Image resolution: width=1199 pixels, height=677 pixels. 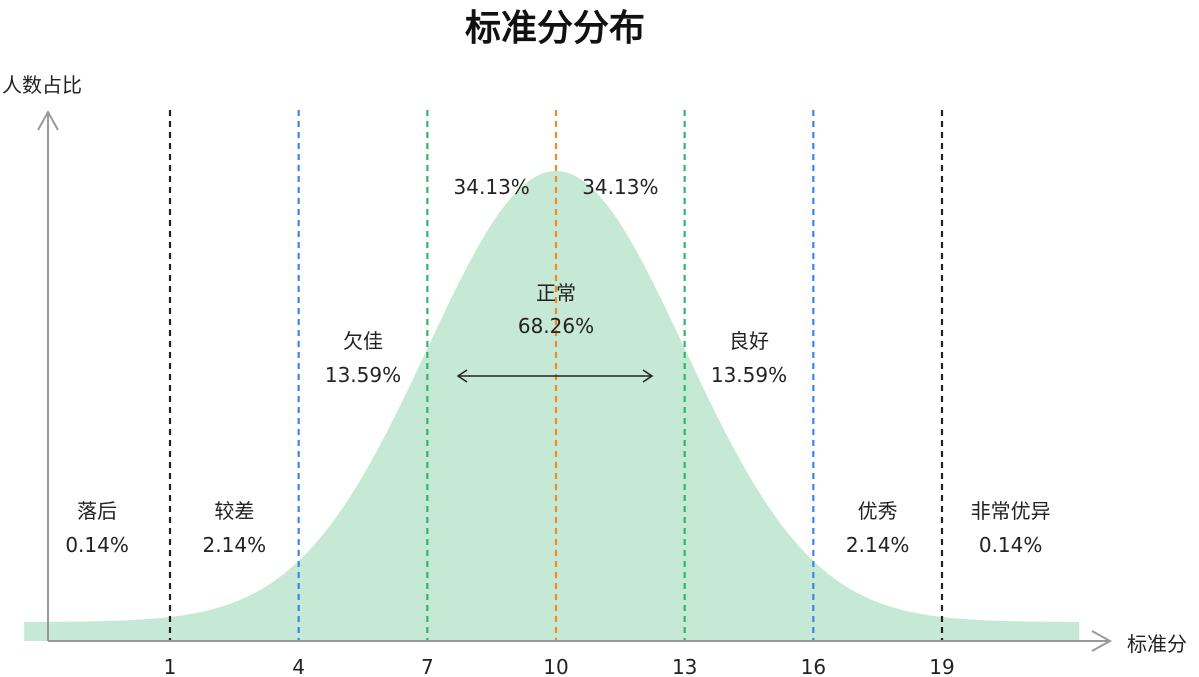 What do you see at coordinates (234, 511) in the screenshot?
I see `region-name: 较差` at bounding box center [234, 511].